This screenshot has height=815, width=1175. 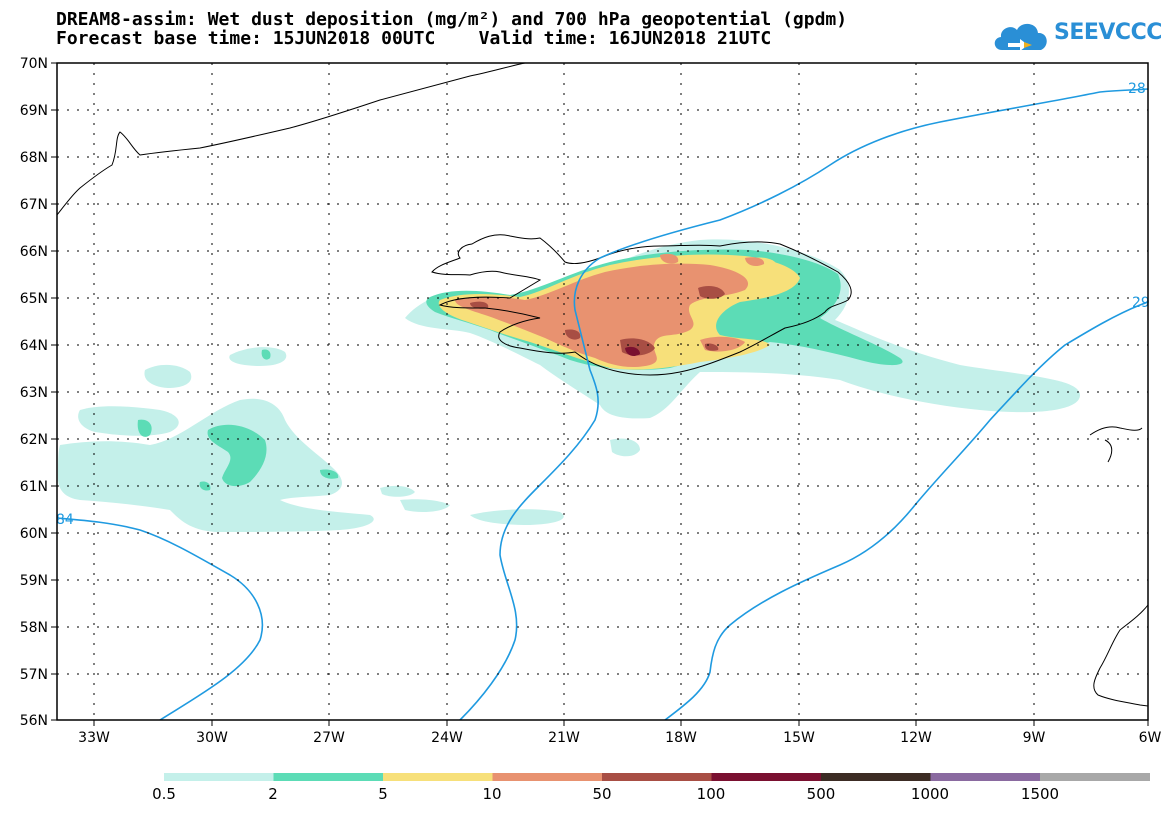 I want to click on lat-label: 69N, so click(x=34, y=111).